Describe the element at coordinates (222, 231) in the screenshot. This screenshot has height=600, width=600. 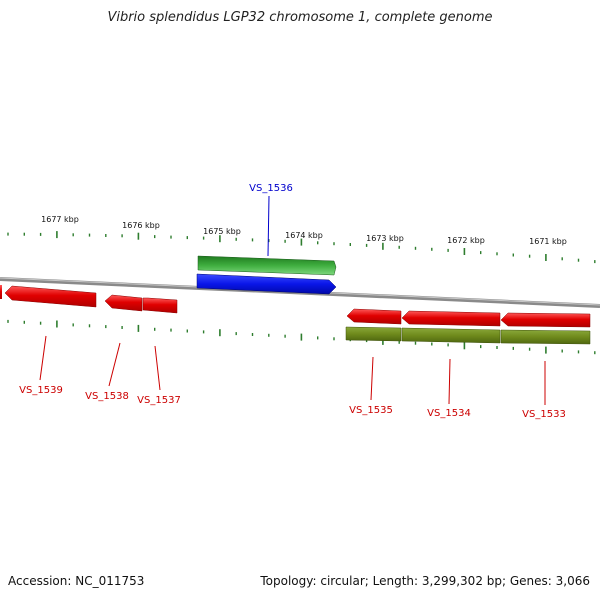
I see `scale-label: 1675 kbp` at that location.